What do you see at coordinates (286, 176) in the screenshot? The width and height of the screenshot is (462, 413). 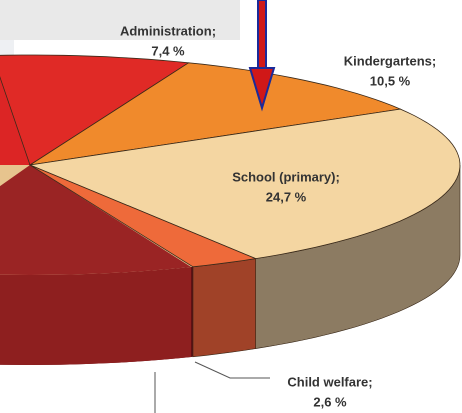 I see `slice-label: School (primary);` at bounding box center [286, 176].